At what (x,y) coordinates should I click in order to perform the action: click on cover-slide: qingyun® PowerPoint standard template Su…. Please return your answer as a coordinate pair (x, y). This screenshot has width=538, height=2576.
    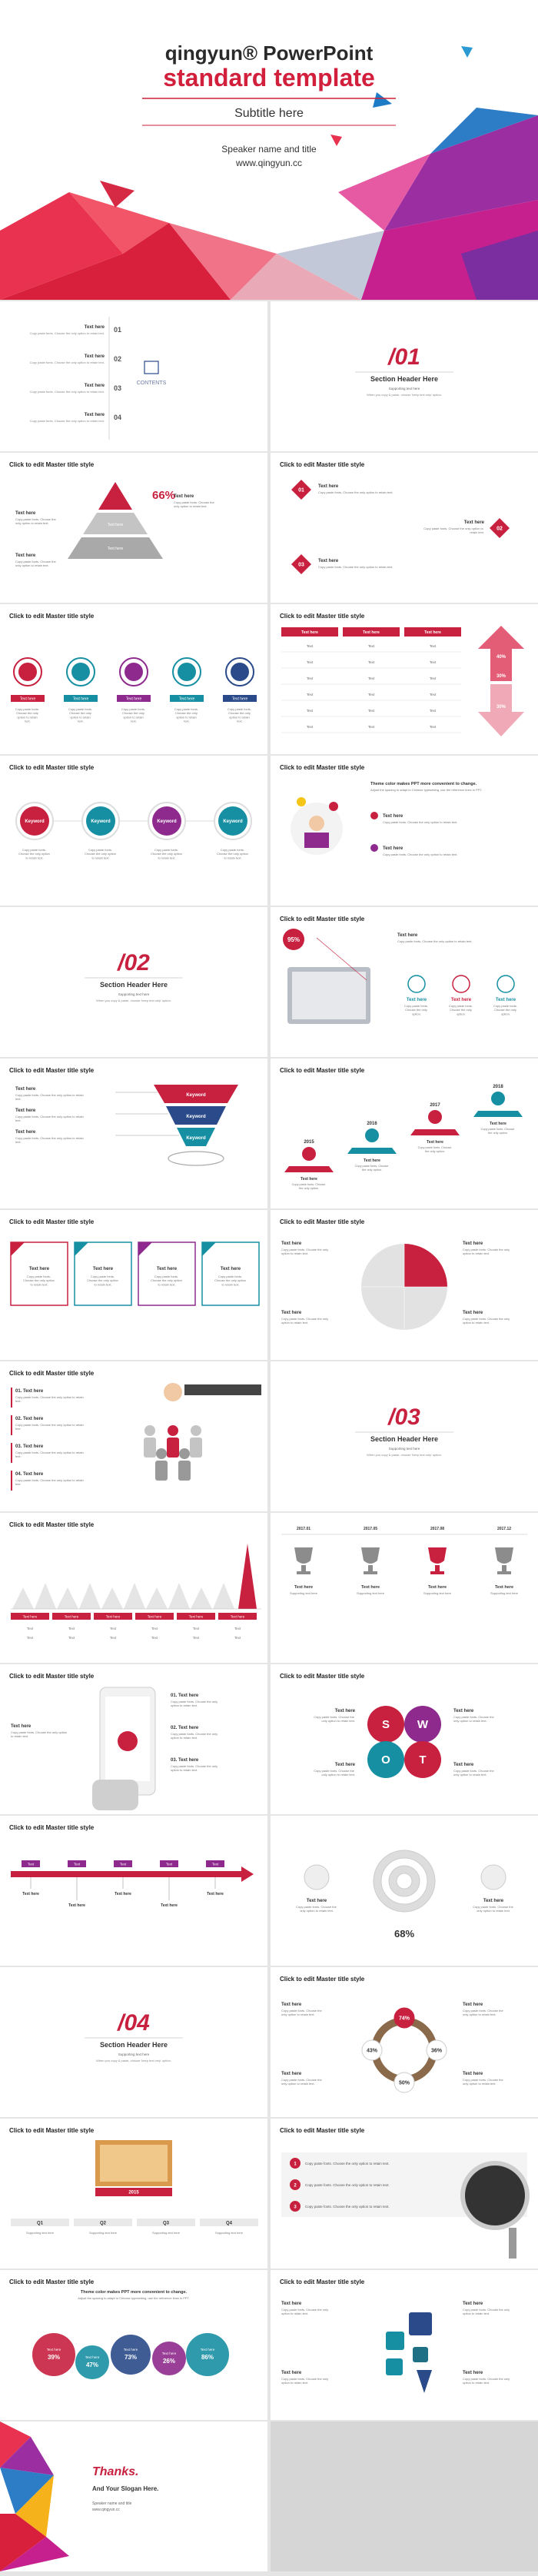
    Looking at the image, I should click on (269, 150).